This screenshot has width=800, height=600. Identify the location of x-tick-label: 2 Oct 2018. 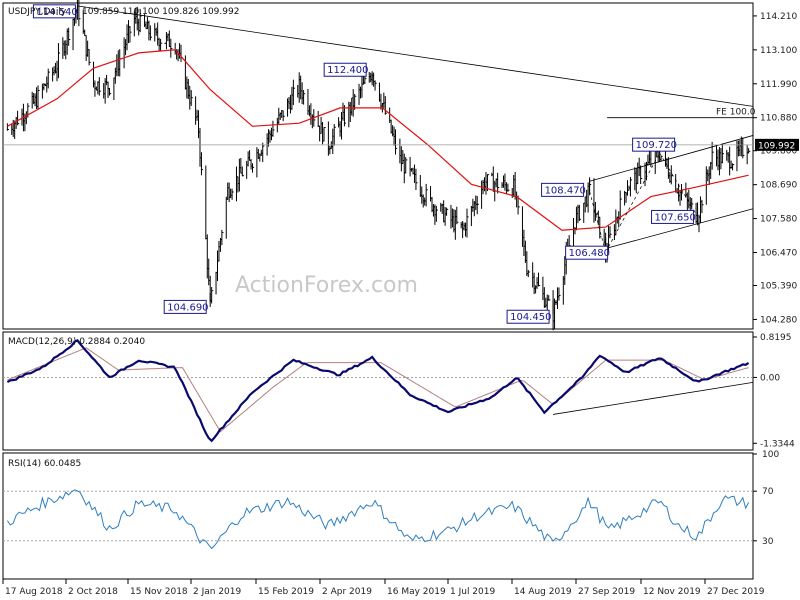
(93, 592).